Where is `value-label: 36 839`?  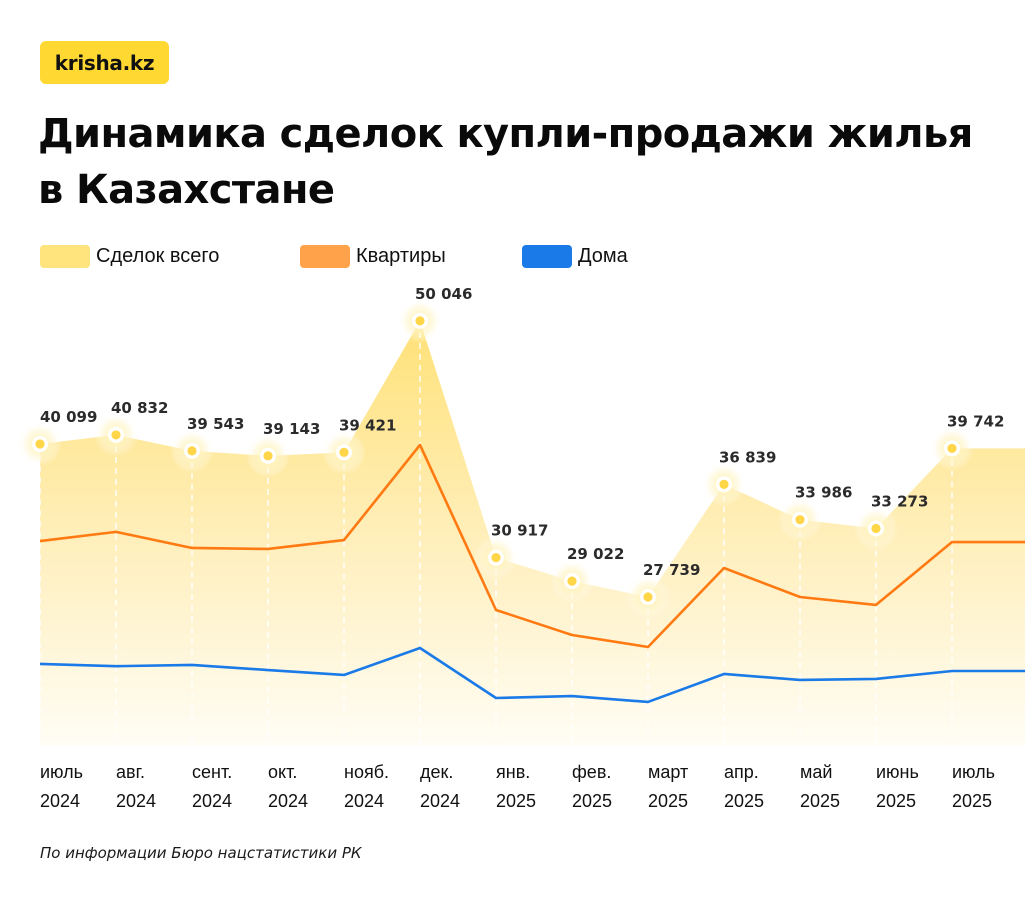
value-label: 36 839 is located at coordinates (747, 457).